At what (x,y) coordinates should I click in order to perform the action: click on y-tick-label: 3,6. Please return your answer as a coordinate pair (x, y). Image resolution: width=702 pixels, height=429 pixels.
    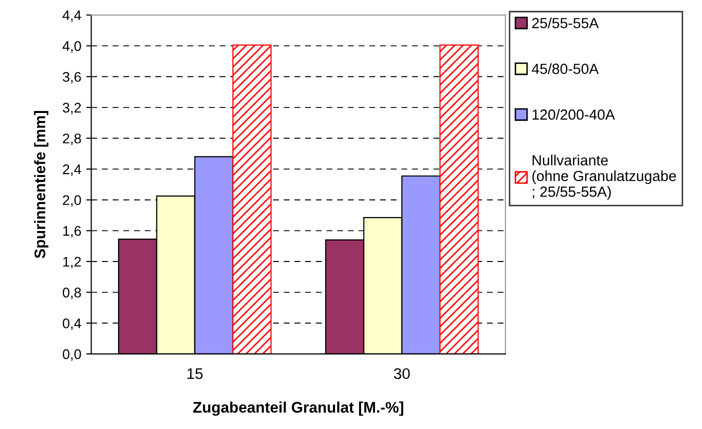
    Looking at the image, I should click on (71, 78).